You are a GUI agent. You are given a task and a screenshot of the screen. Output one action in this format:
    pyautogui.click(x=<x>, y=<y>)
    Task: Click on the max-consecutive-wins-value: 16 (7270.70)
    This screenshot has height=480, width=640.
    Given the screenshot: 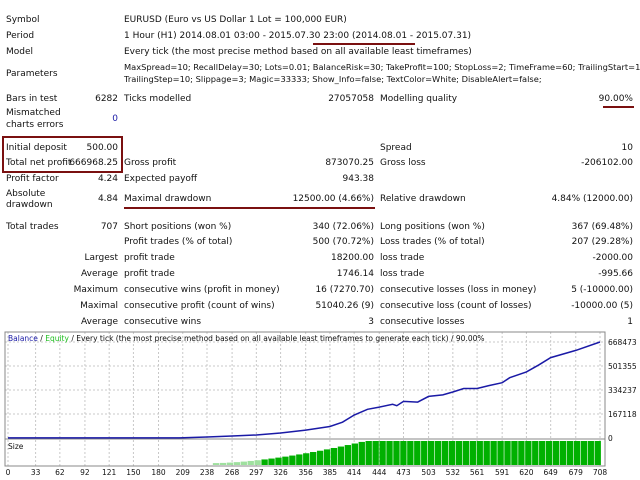 What is the action you would take?
    pyautogui.click(x=344, y=290)
    